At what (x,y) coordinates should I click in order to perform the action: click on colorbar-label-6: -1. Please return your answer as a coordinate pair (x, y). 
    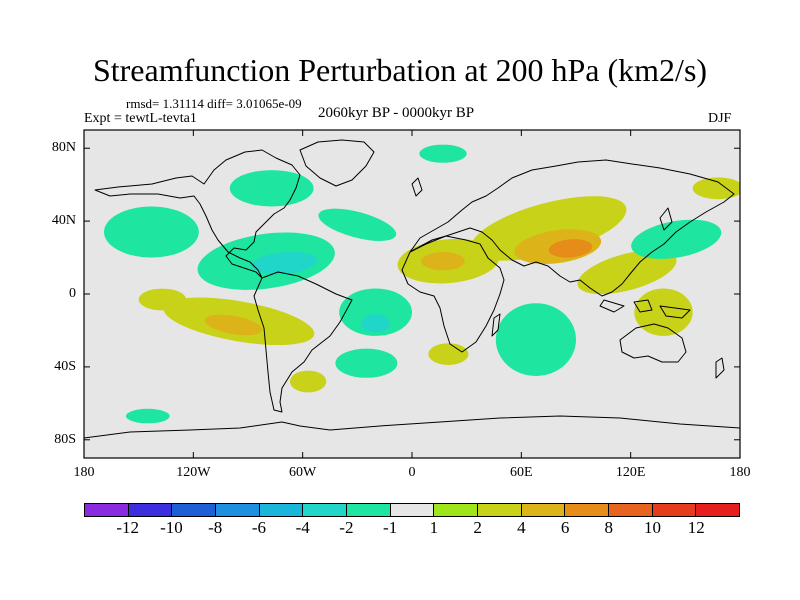
    Looking at the image, I should click on (390, 527).